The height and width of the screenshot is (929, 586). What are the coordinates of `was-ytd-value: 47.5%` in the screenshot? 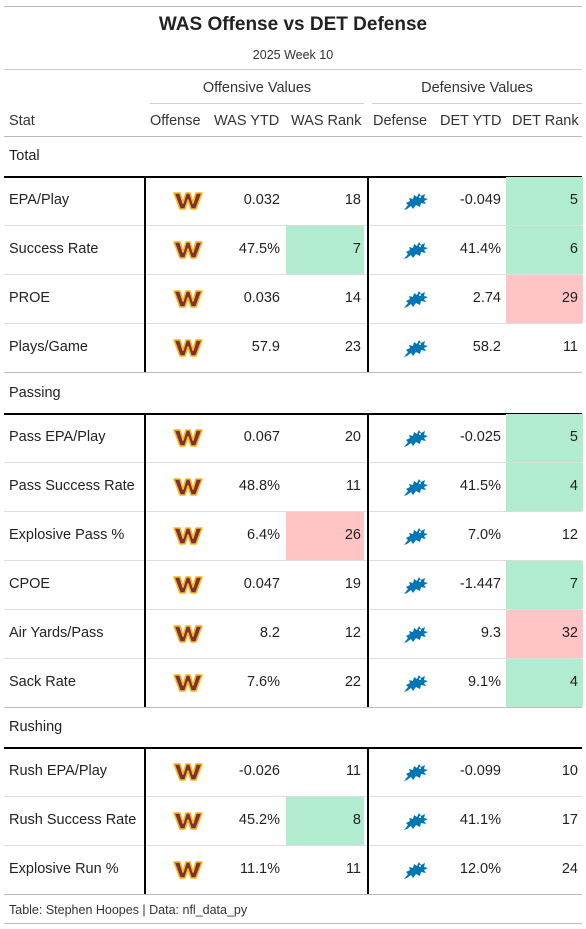 It's located at (259, 249).